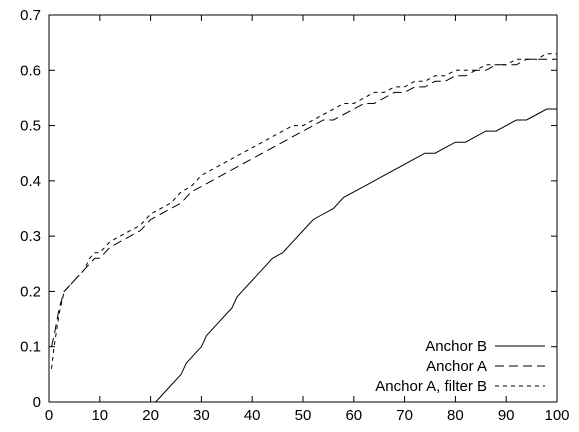 The height and width of the screenshot is (432, 579). I want to click on legend: Anchor B Anchor A Anchor A, filter B, so click(460, 366).